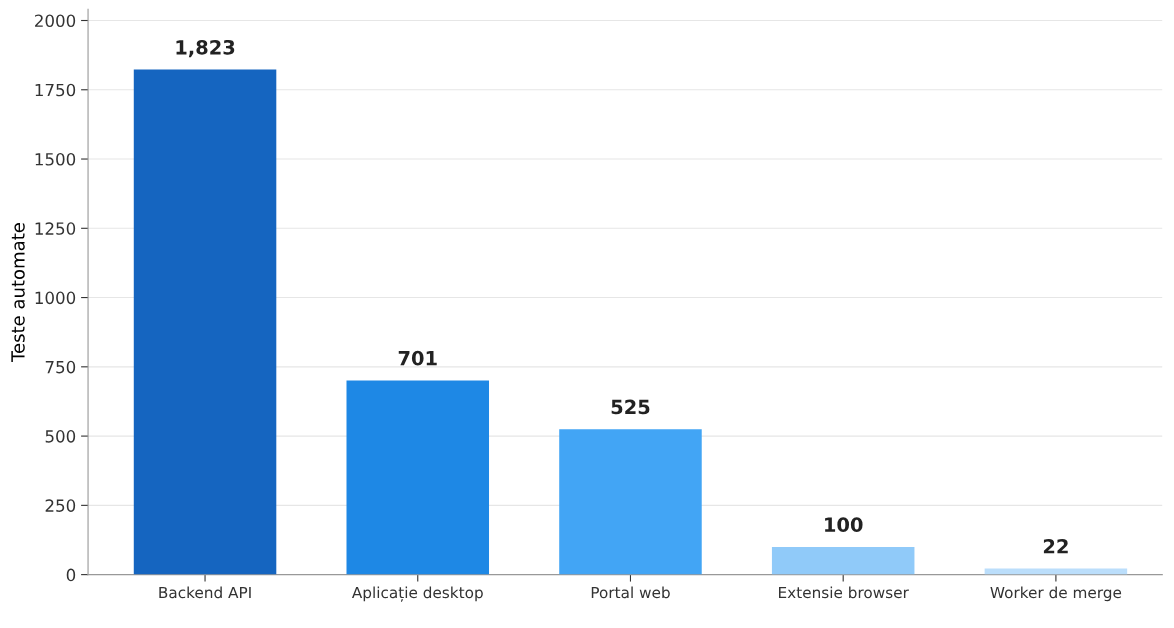  What do you see at coordinates (205, 592) in the screenshot?
I see `x-tick-label: Backend API` at bounding box center [205, 592].